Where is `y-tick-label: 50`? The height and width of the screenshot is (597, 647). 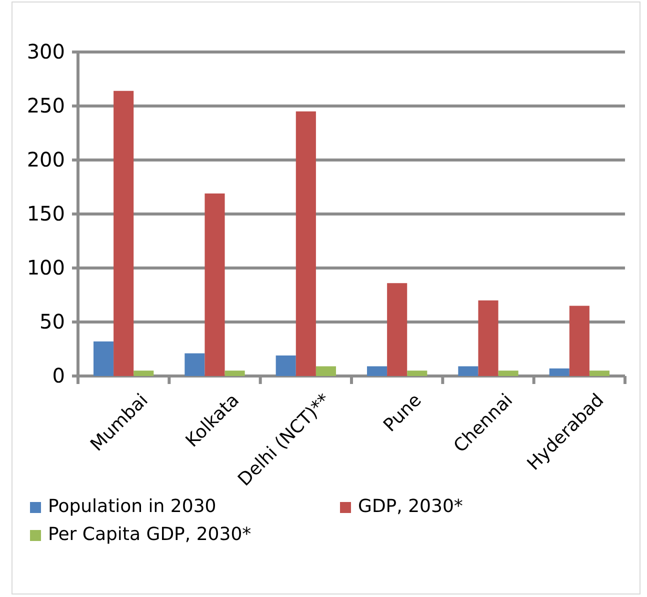 y-tick-label: 50 is located at coordinates (52, 321).